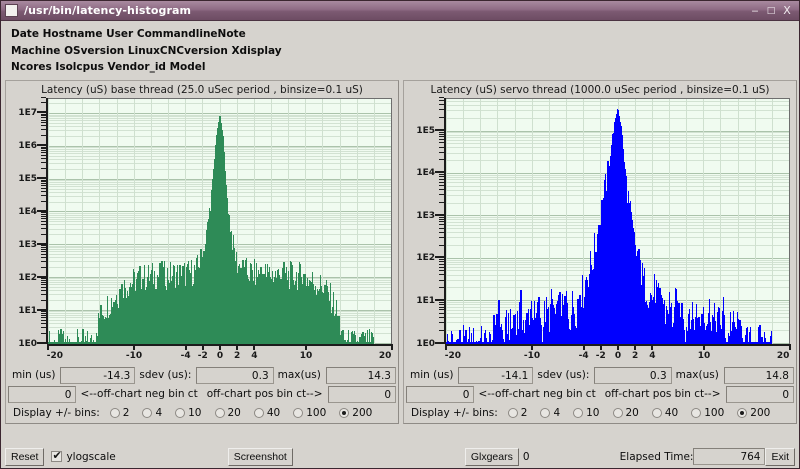  What do you see at coordinates (25, 456) in the screenshot?
I see `reset-button: Reset` at bounding box center [25, 456].